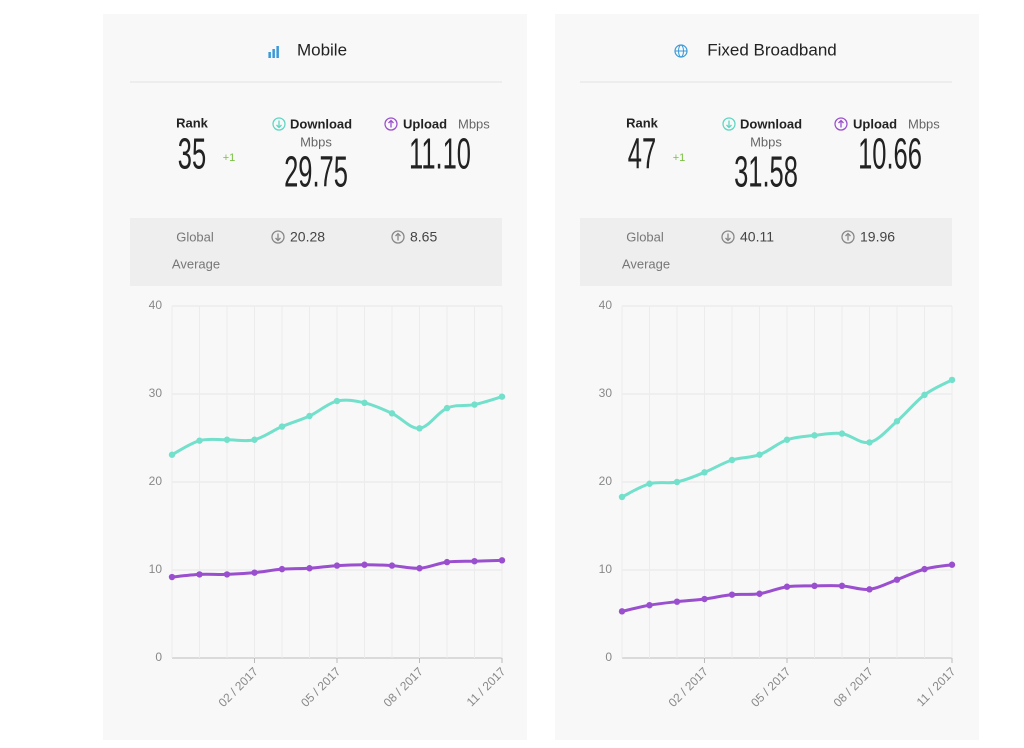 Image resolution: width=1024 pixels, height=748 pixels. Describe the element at coordinates (679, 158) in the screenshot. I see `rank-change: +1` at that location.